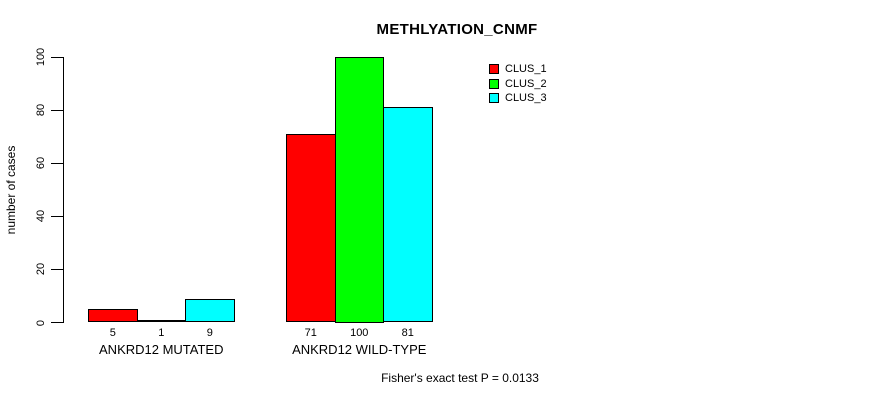 The height and width of the screenshot is (400, 890). Describe the element at coordinates (11, 190) in the screenshot. I see `y-axis-label: number of cases` at that location.